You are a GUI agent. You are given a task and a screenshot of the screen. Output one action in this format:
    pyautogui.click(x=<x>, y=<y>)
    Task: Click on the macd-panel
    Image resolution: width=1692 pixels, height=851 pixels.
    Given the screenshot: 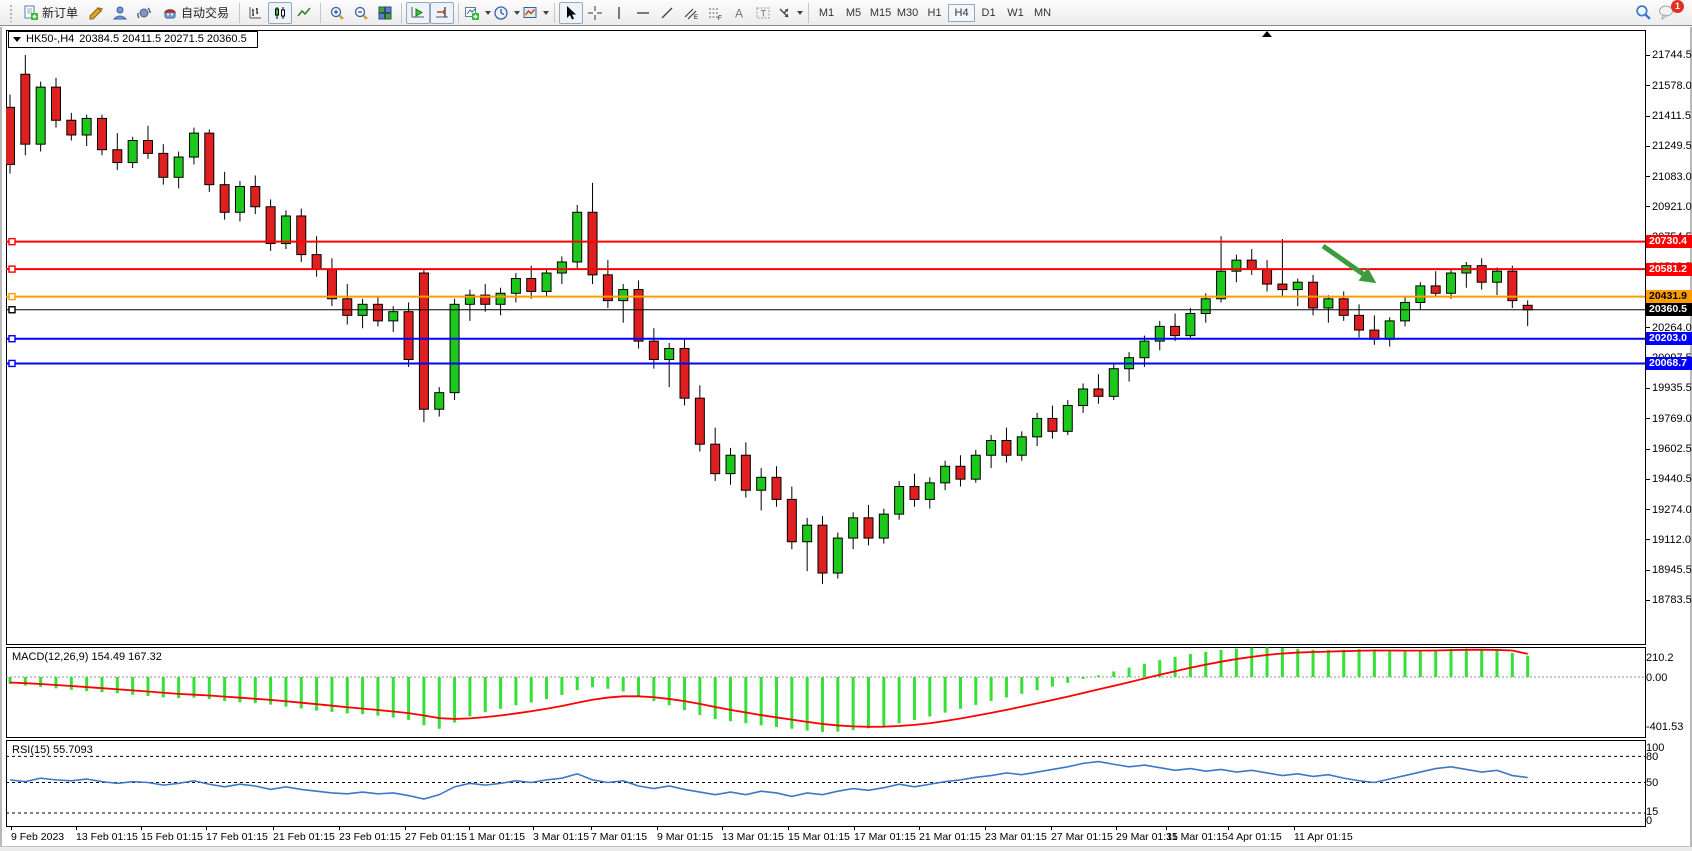 What is the action you would take?
    pyautogui.click(x=826, y=692)
    